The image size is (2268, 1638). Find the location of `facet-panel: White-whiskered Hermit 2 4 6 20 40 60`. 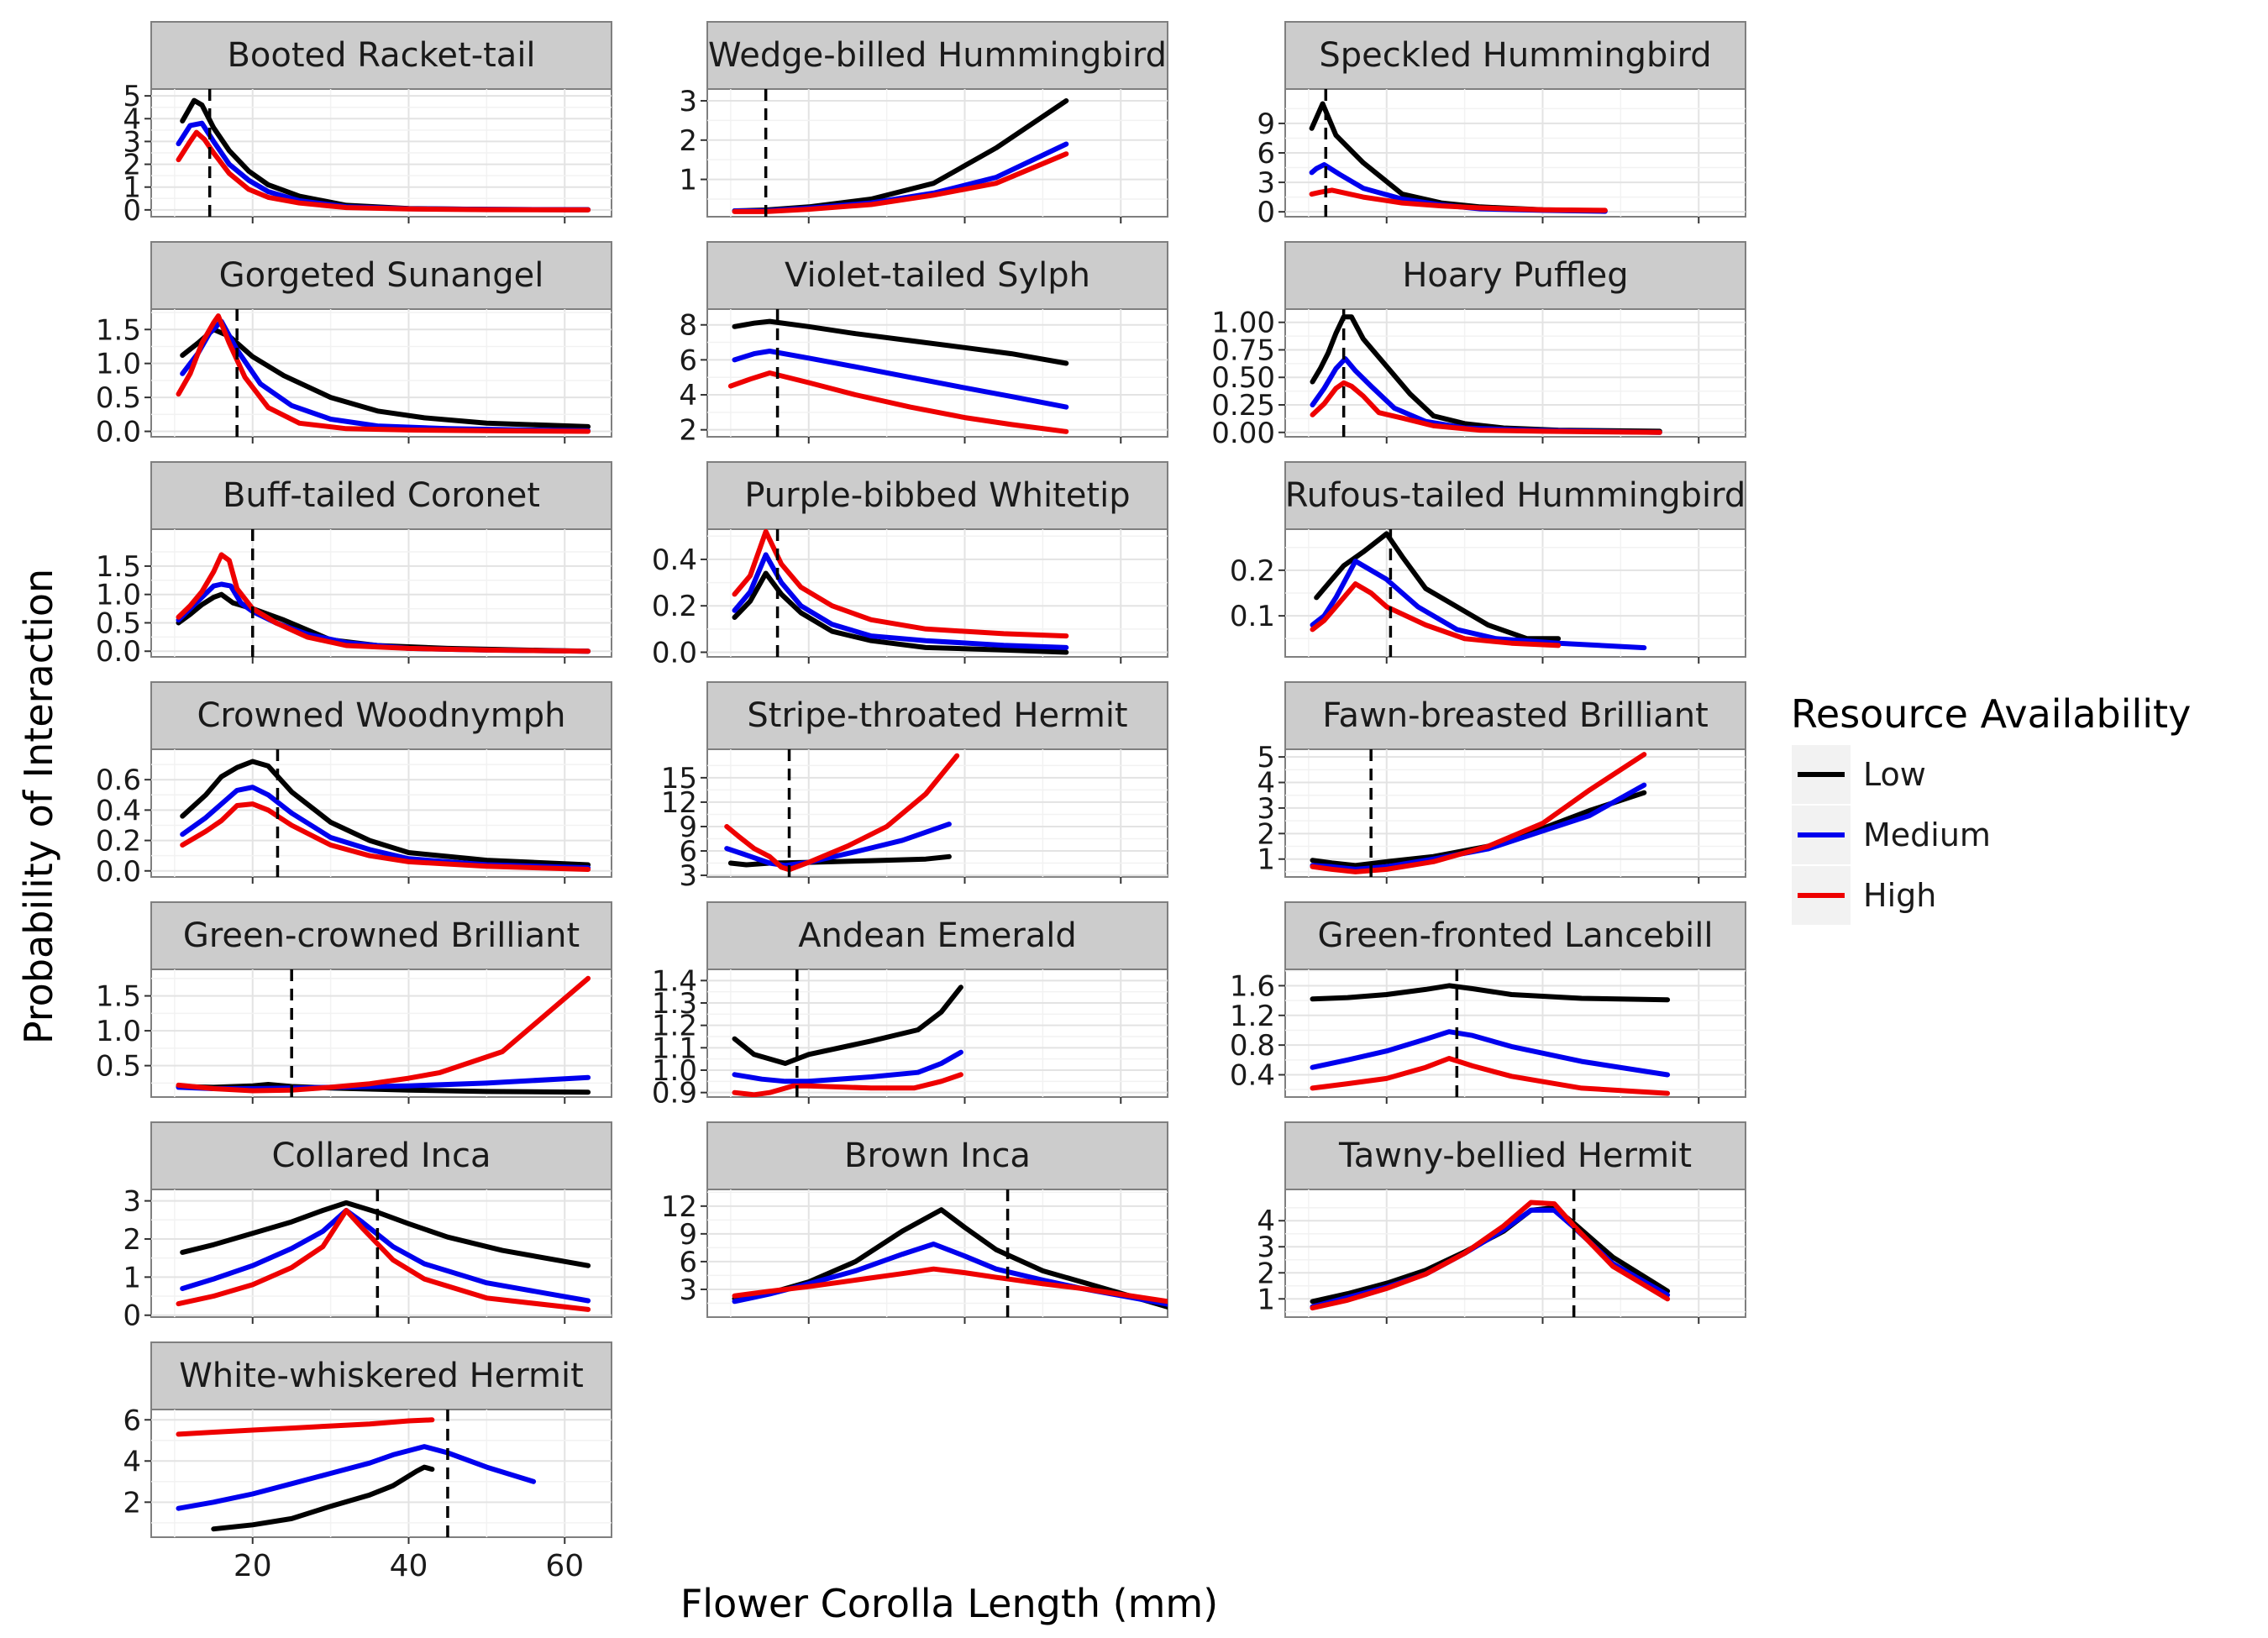

facet-panel: White-whiskered Hermit 2 4 6 20 40 60 is located at coordinates (367, 1462).